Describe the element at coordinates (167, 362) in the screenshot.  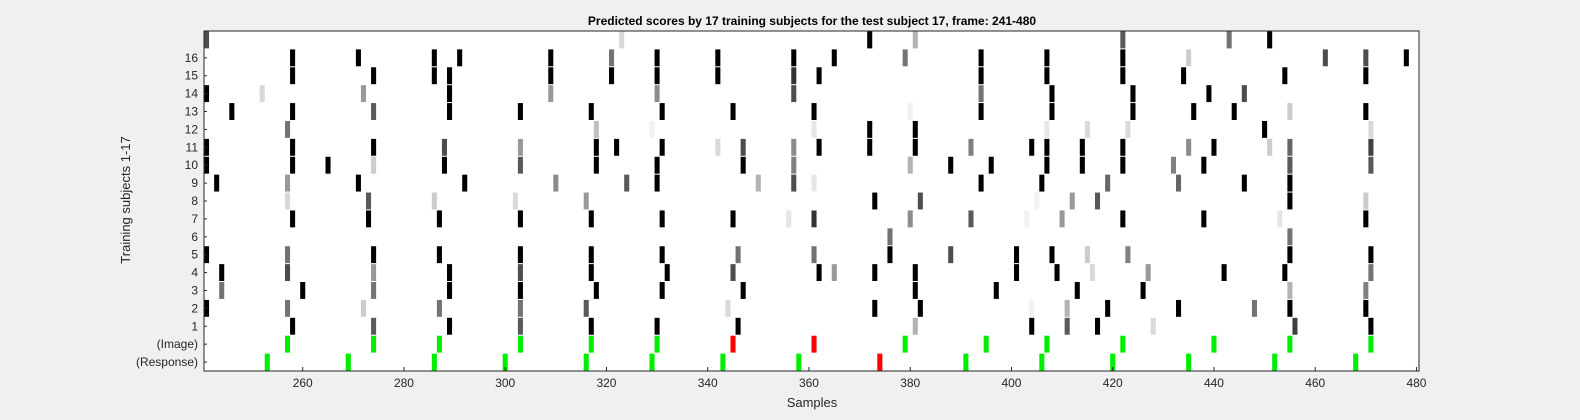
I see `y-tick-label: (Response)` at that location.